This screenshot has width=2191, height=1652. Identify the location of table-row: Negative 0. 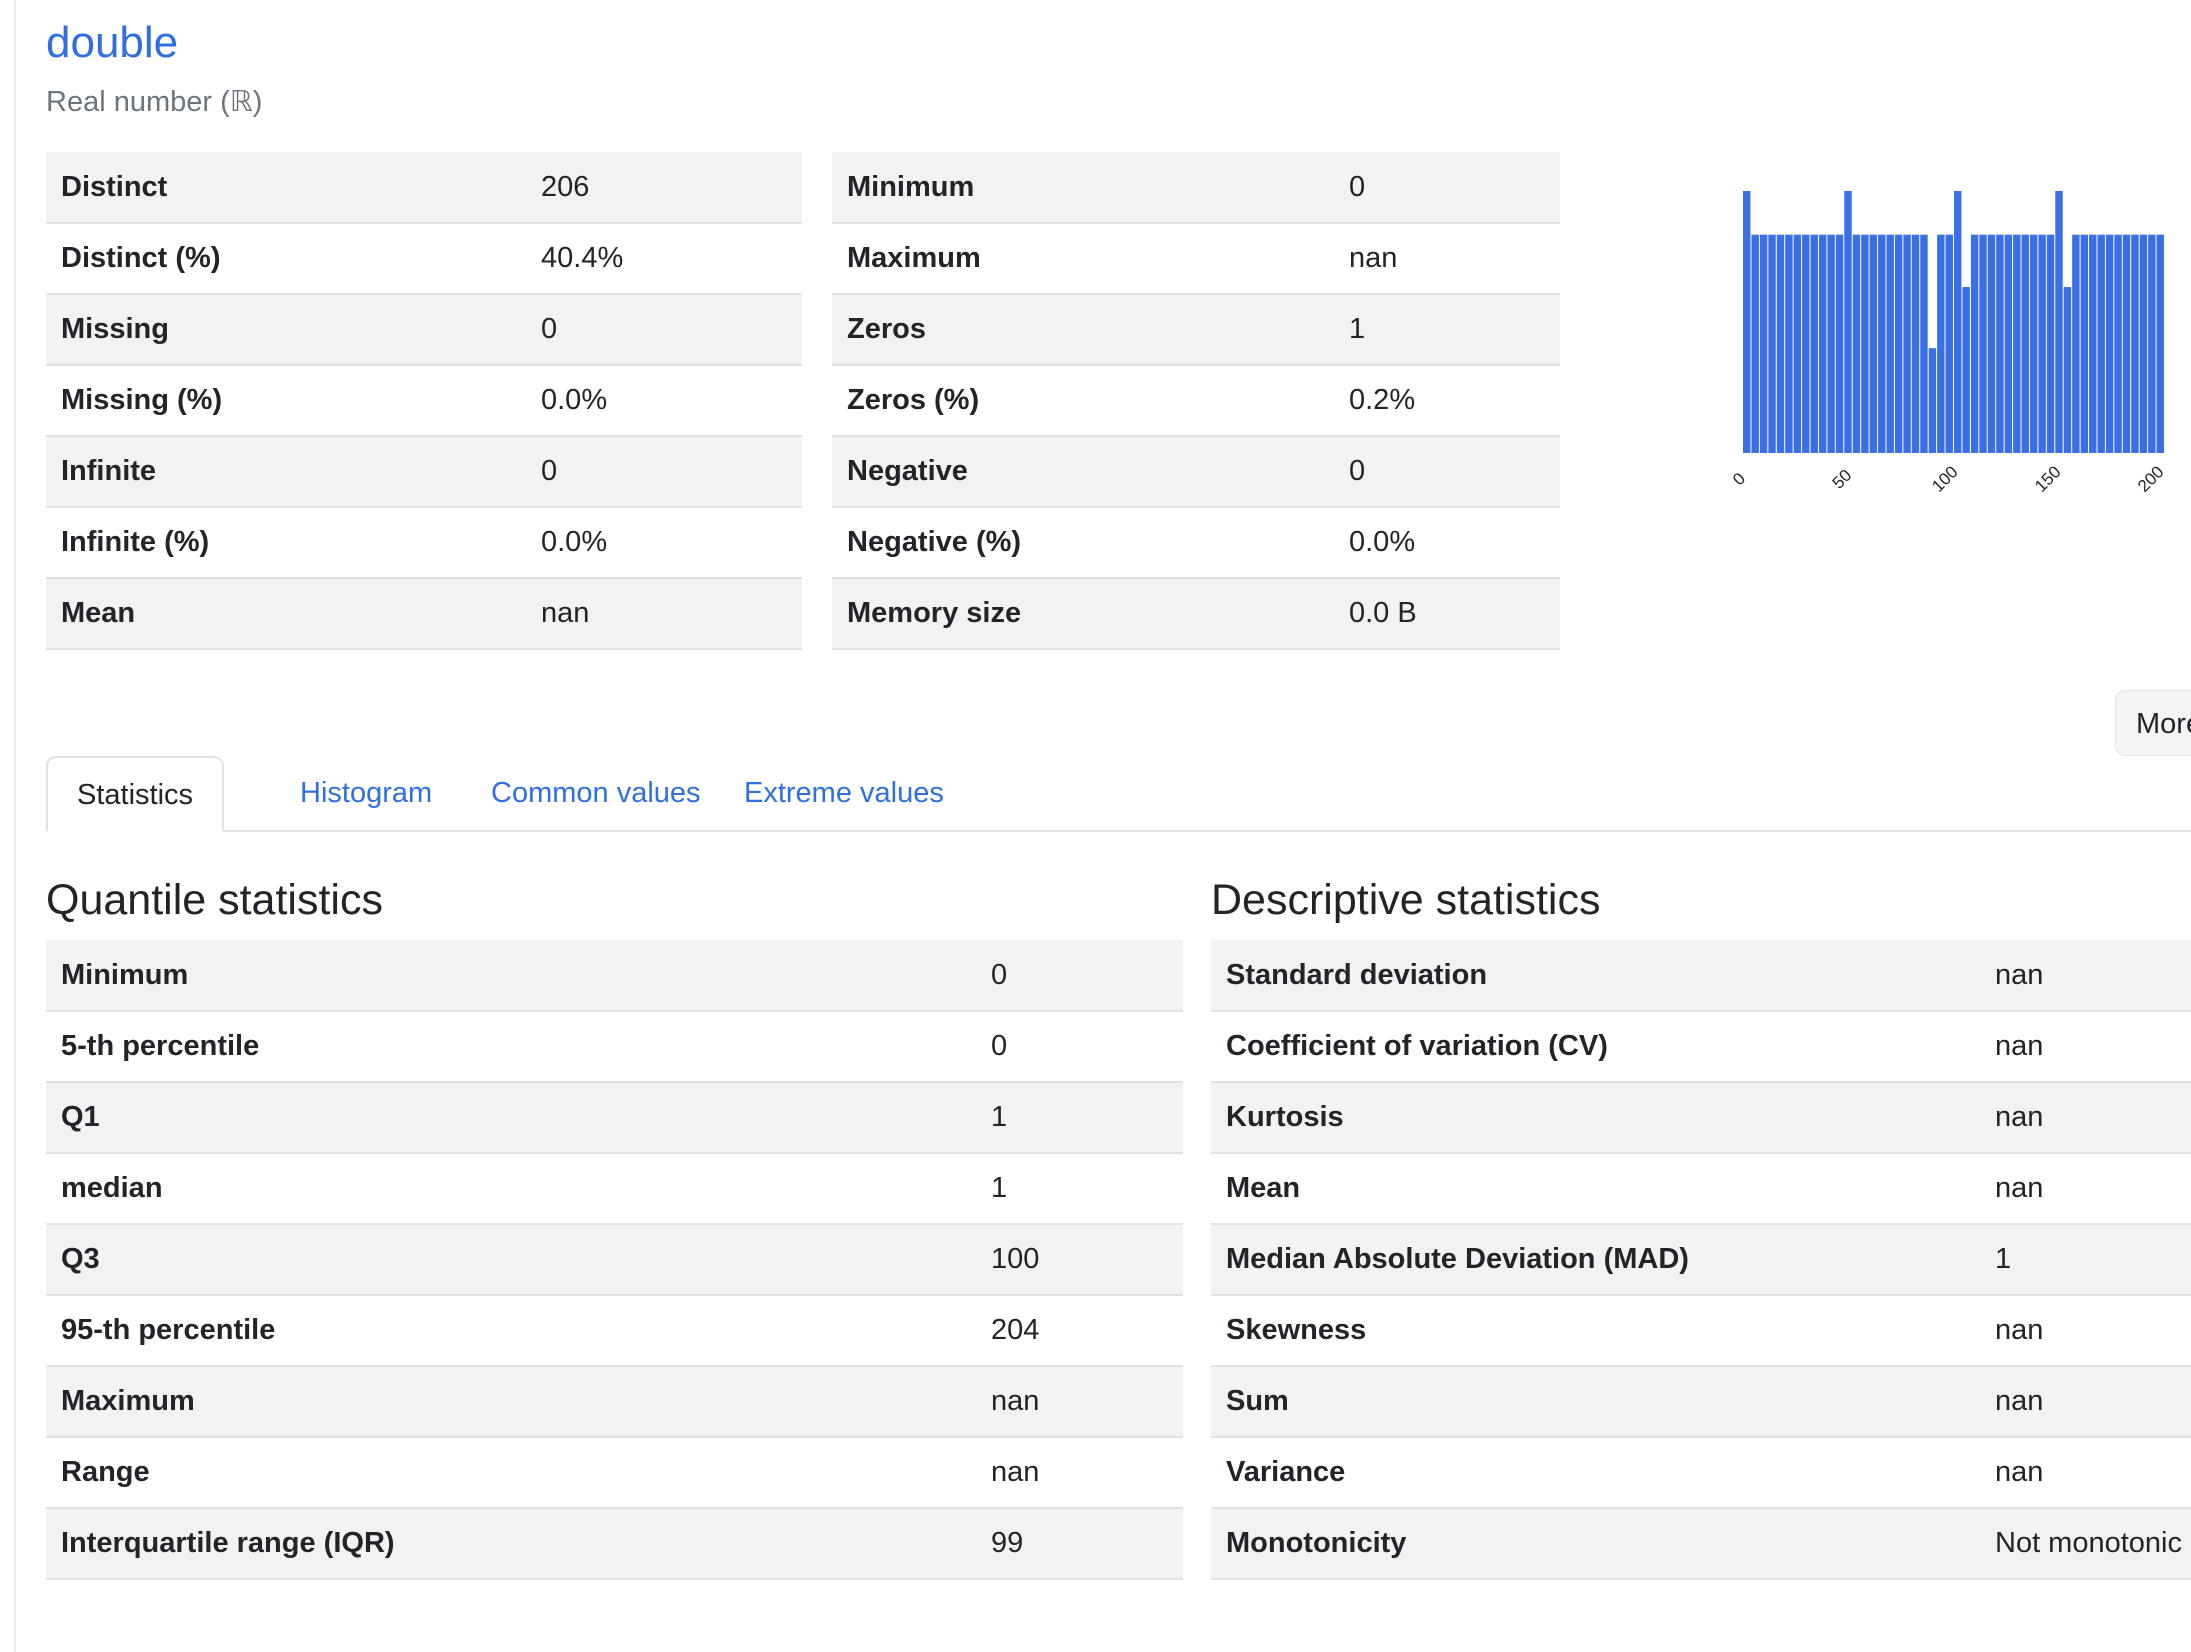
(1196, 472).